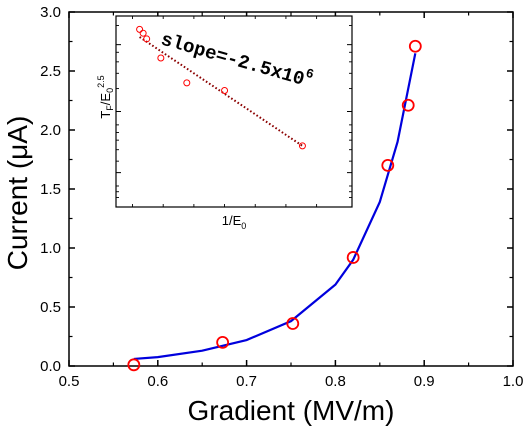  What do you see at coordinates (157, 381) in the screenshot?
I see `x-tick-label: 0.6` at bounding box center [157, 381].